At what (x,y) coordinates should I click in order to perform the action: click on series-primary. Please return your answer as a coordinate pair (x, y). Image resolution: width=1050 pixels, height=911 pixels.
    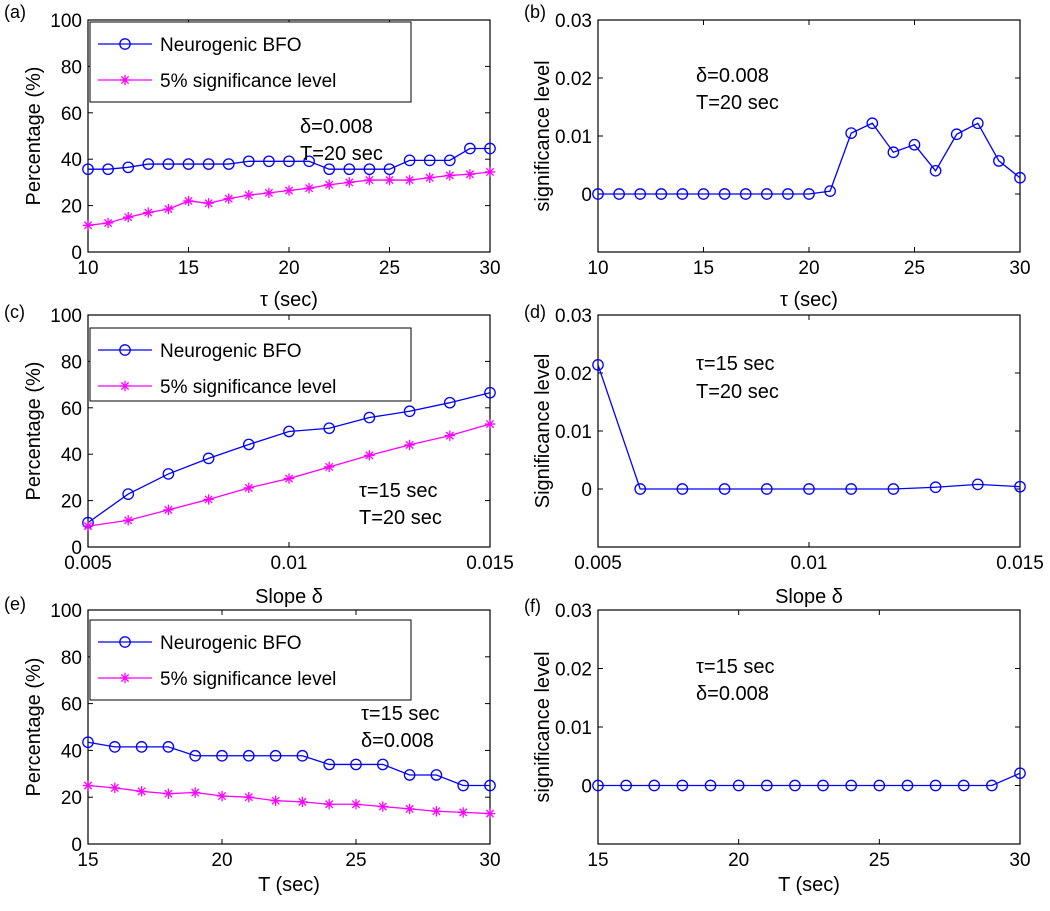
    Looking at the image, I should click on (809, 158).